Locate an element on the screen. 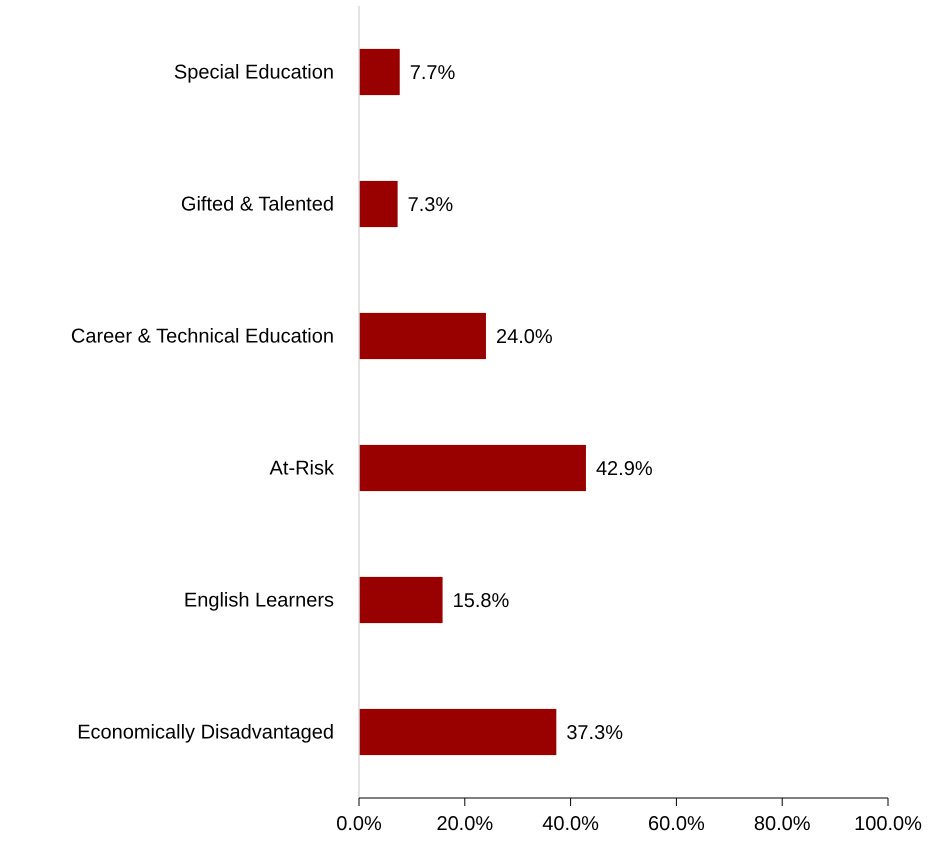 The height and width of the screenshot is (845, 947). y-tick-label: Economically Disadvantaged is located at coordinates (205, 732).